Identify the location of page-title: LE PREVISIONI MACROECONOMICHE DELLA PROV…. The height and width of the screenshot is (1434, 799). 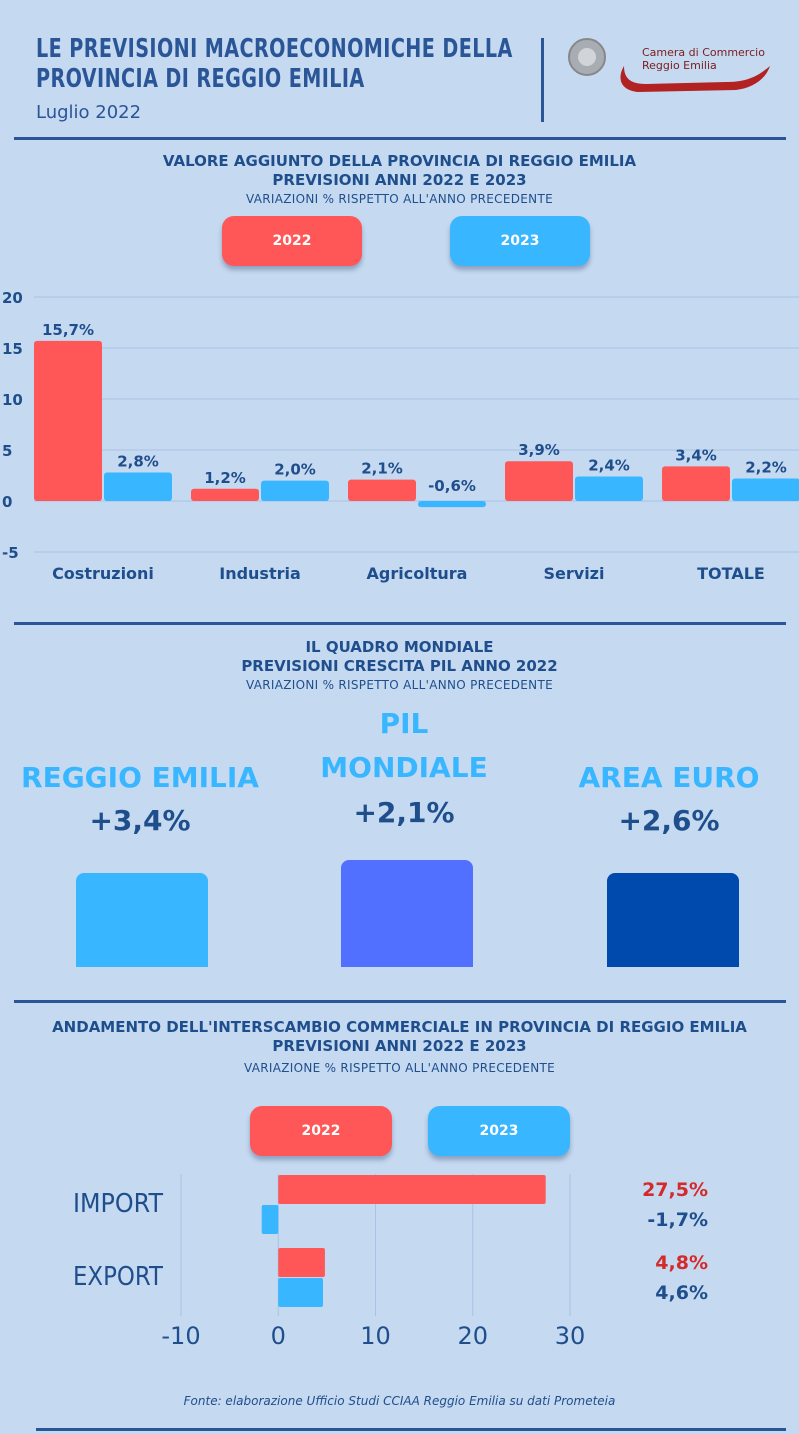
(290, 64).